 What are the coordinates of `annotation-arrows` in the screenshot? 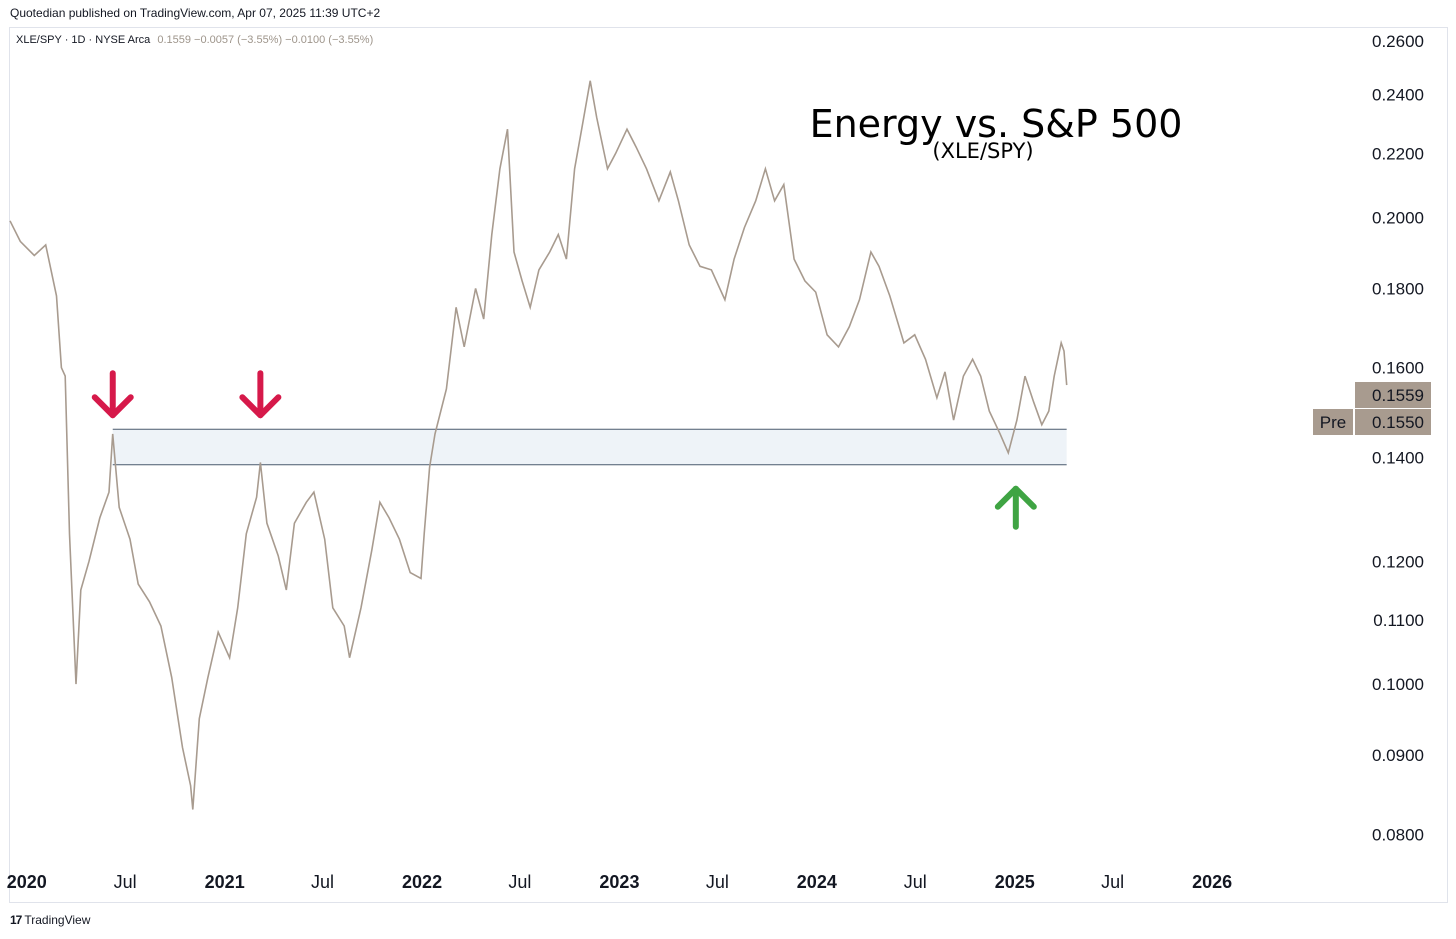 It's located at (564, 450).